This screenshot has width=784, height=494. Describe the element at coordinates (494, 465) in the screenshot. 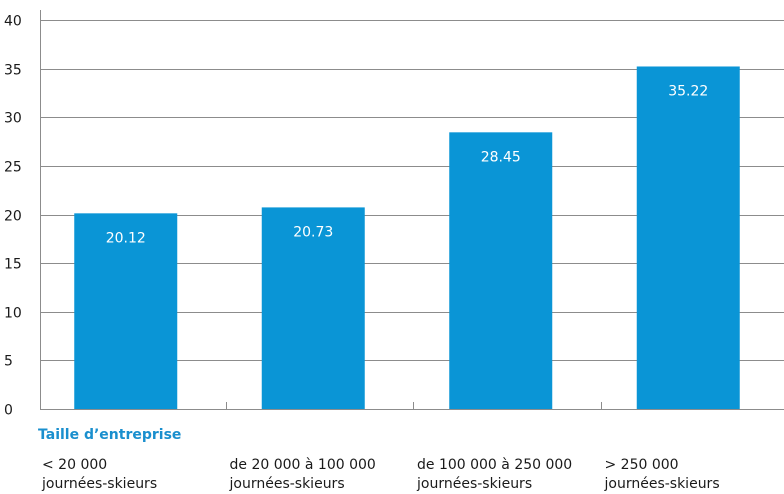

I see `category-label: de 100 000 à 250 000` at that location.